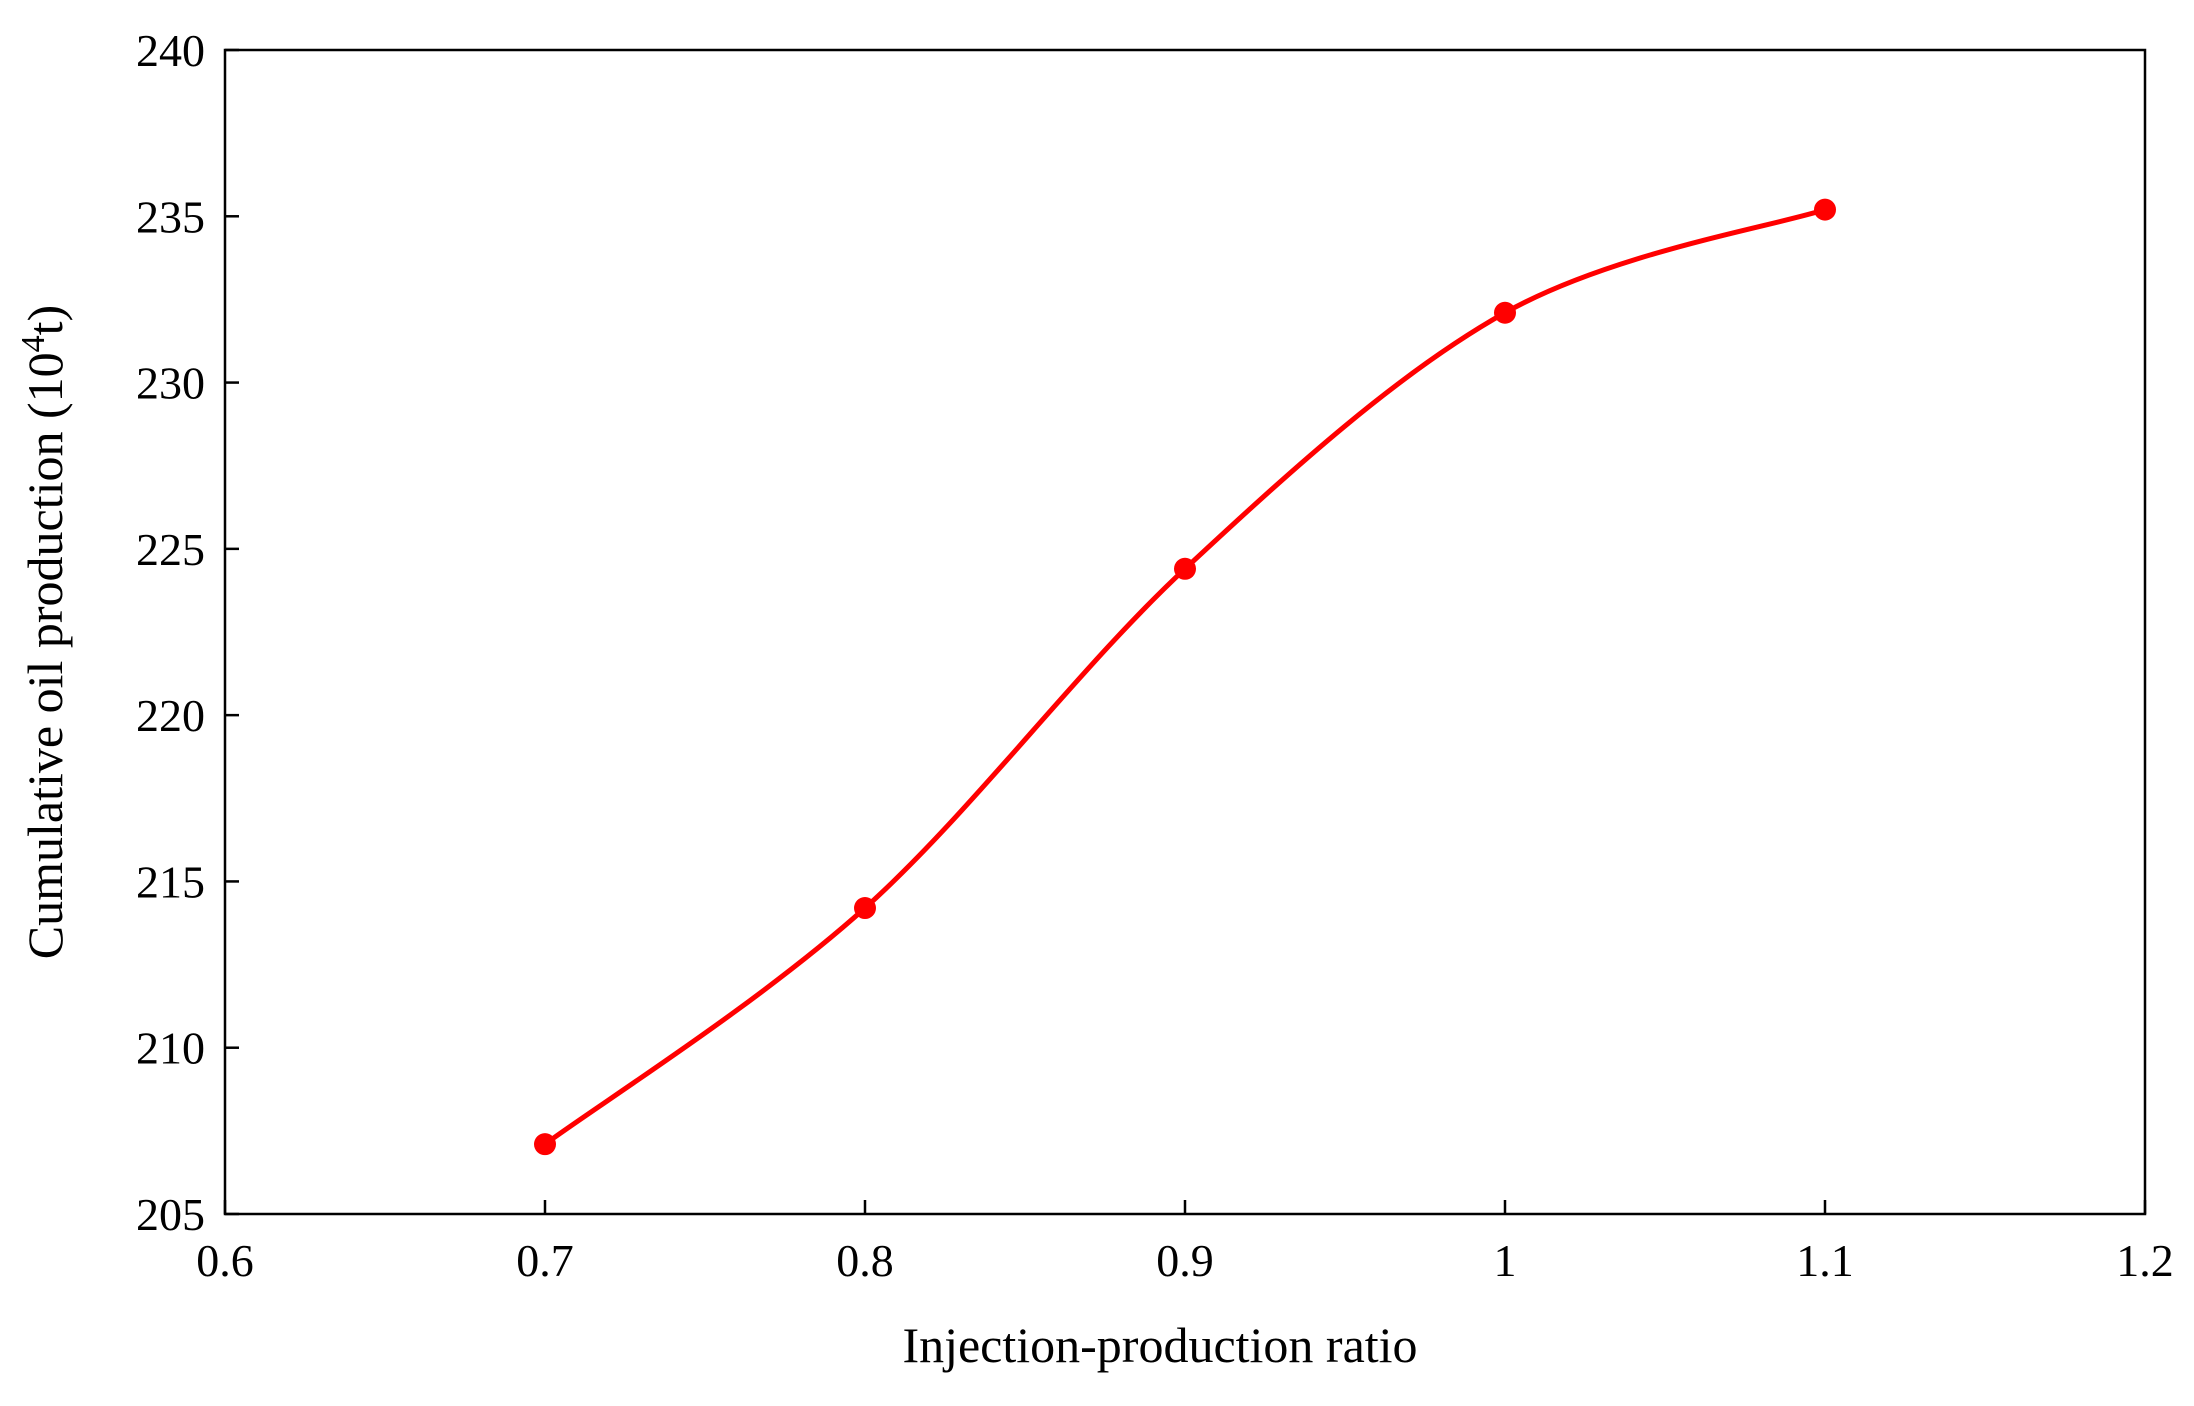  What do you see at coordinates (45, 320) in the screenshot?
I see `y-axis-title-suffix: t)` at bounding box center [45, 320].